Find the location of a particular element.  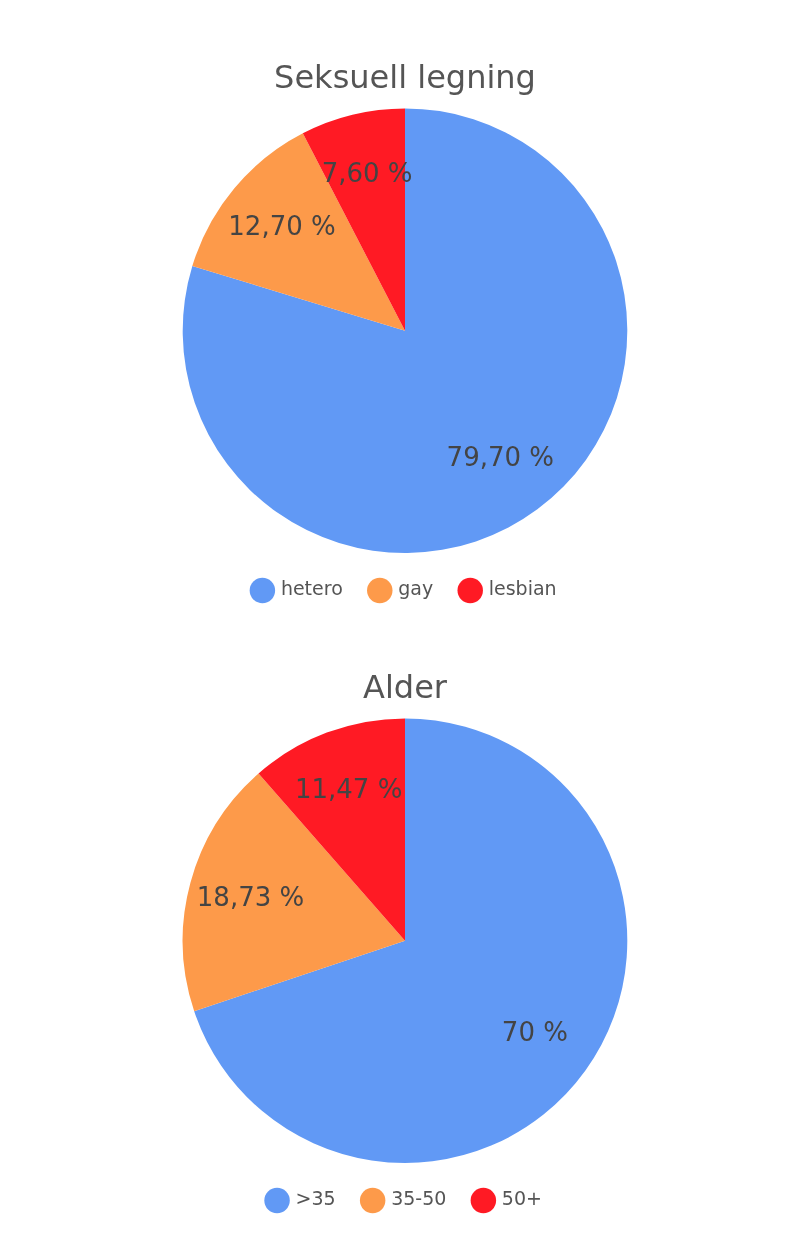

legend-label: lesbian is located at coordinates (522, 588).